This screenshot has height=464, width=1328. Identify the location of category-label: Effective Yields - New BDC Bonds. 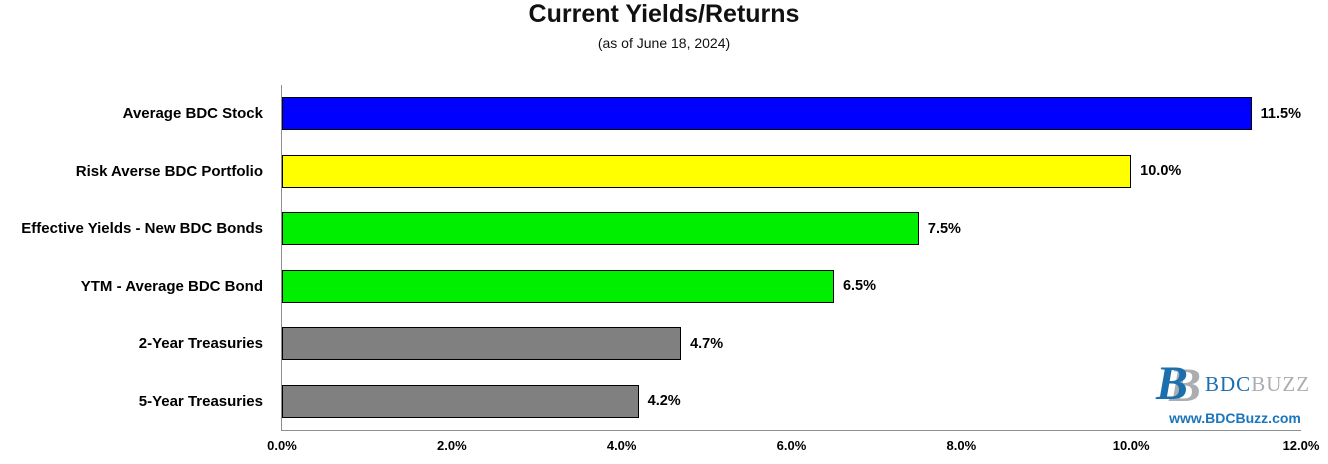
(142, 229).